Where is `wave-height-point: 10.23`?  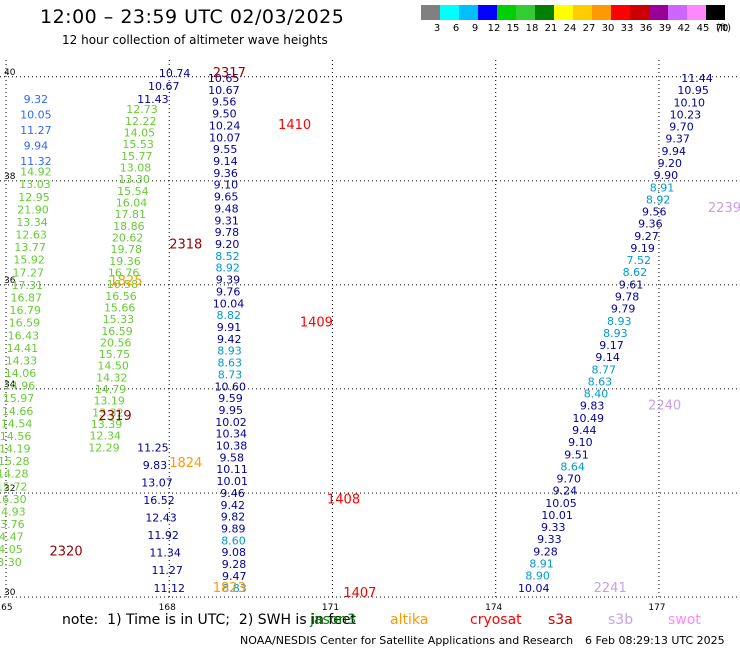 wave-height-point: 10.23 is located at coordinates (686, 114).